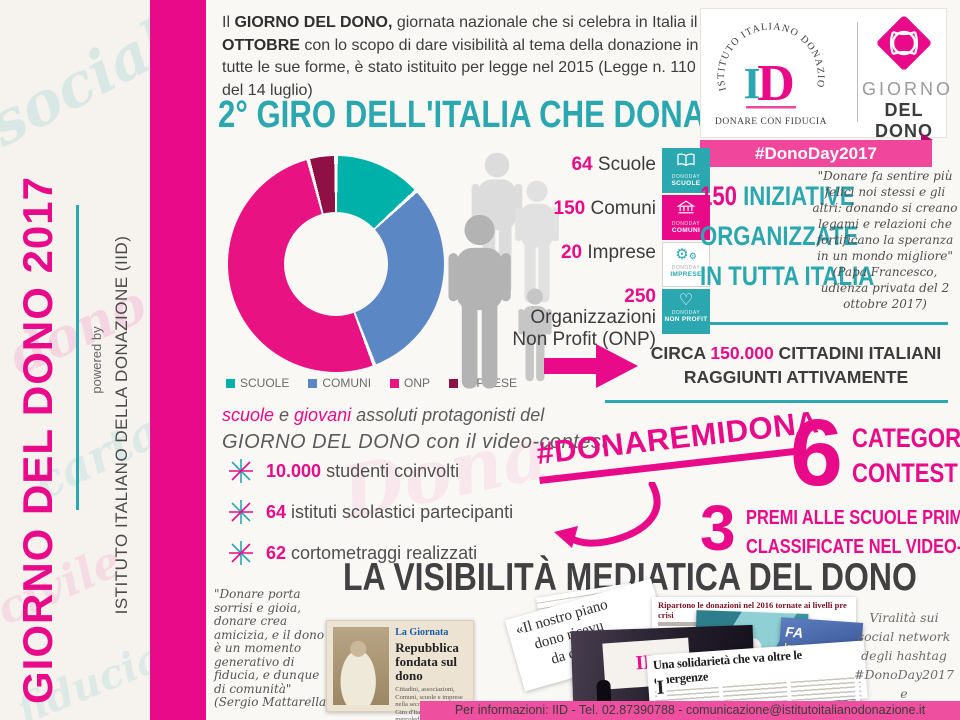 The height and width of the screenshot is (720, 960). What do you see at coordinates (906, 456) in the screenshot?
I see `contest-6-labels: CATEGORIE CONTEST` at bounding box center [906, 456].